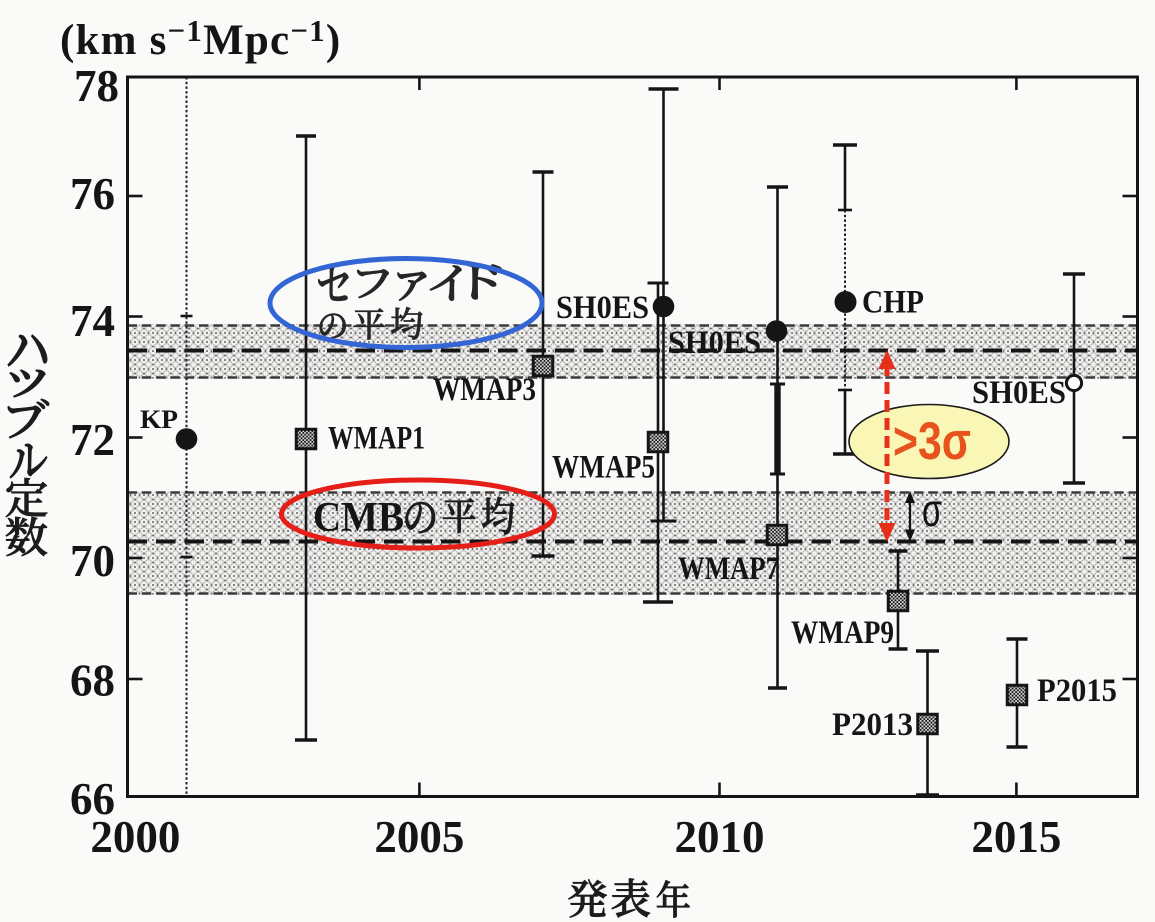  What do you see at coordinates (484, 390) in the screenshot?
I see `svg-text: WMAP3` at bounding box center [484, 390].